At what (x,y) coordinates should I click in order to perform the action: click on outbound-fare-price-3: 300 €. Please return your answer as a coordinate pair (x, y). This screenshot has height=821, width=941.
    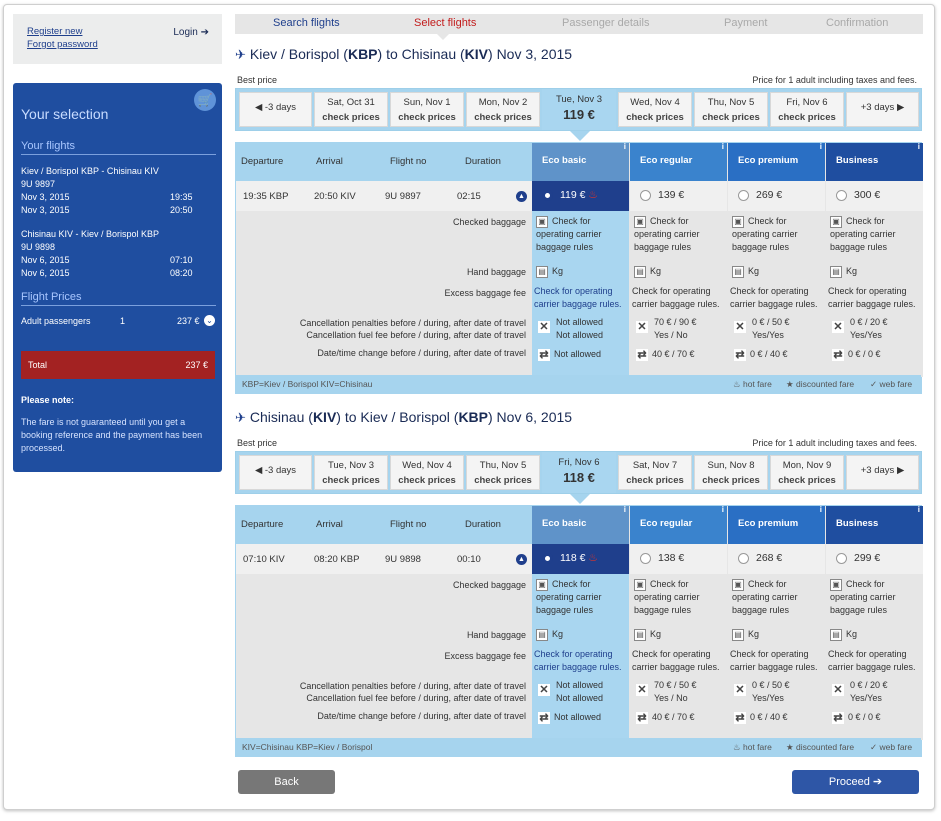
    Looking at the image, I should click on (874, 196).